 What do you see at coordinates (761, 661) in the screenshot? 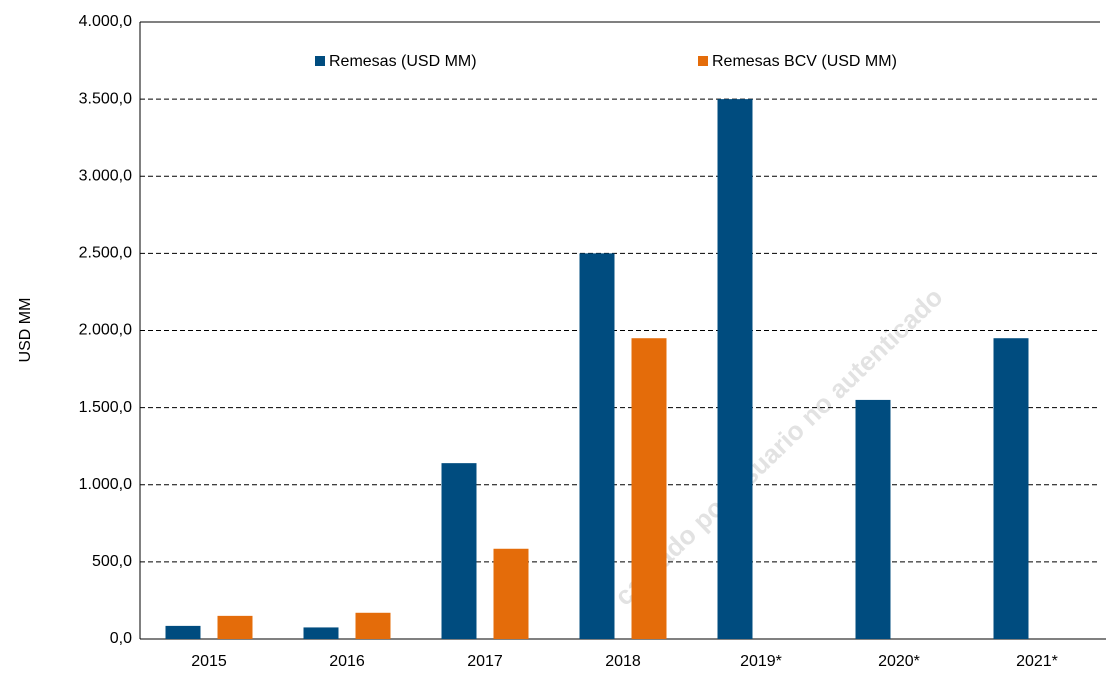
I see `x-tick-label: 2019*` at bounding box center [761, 661].